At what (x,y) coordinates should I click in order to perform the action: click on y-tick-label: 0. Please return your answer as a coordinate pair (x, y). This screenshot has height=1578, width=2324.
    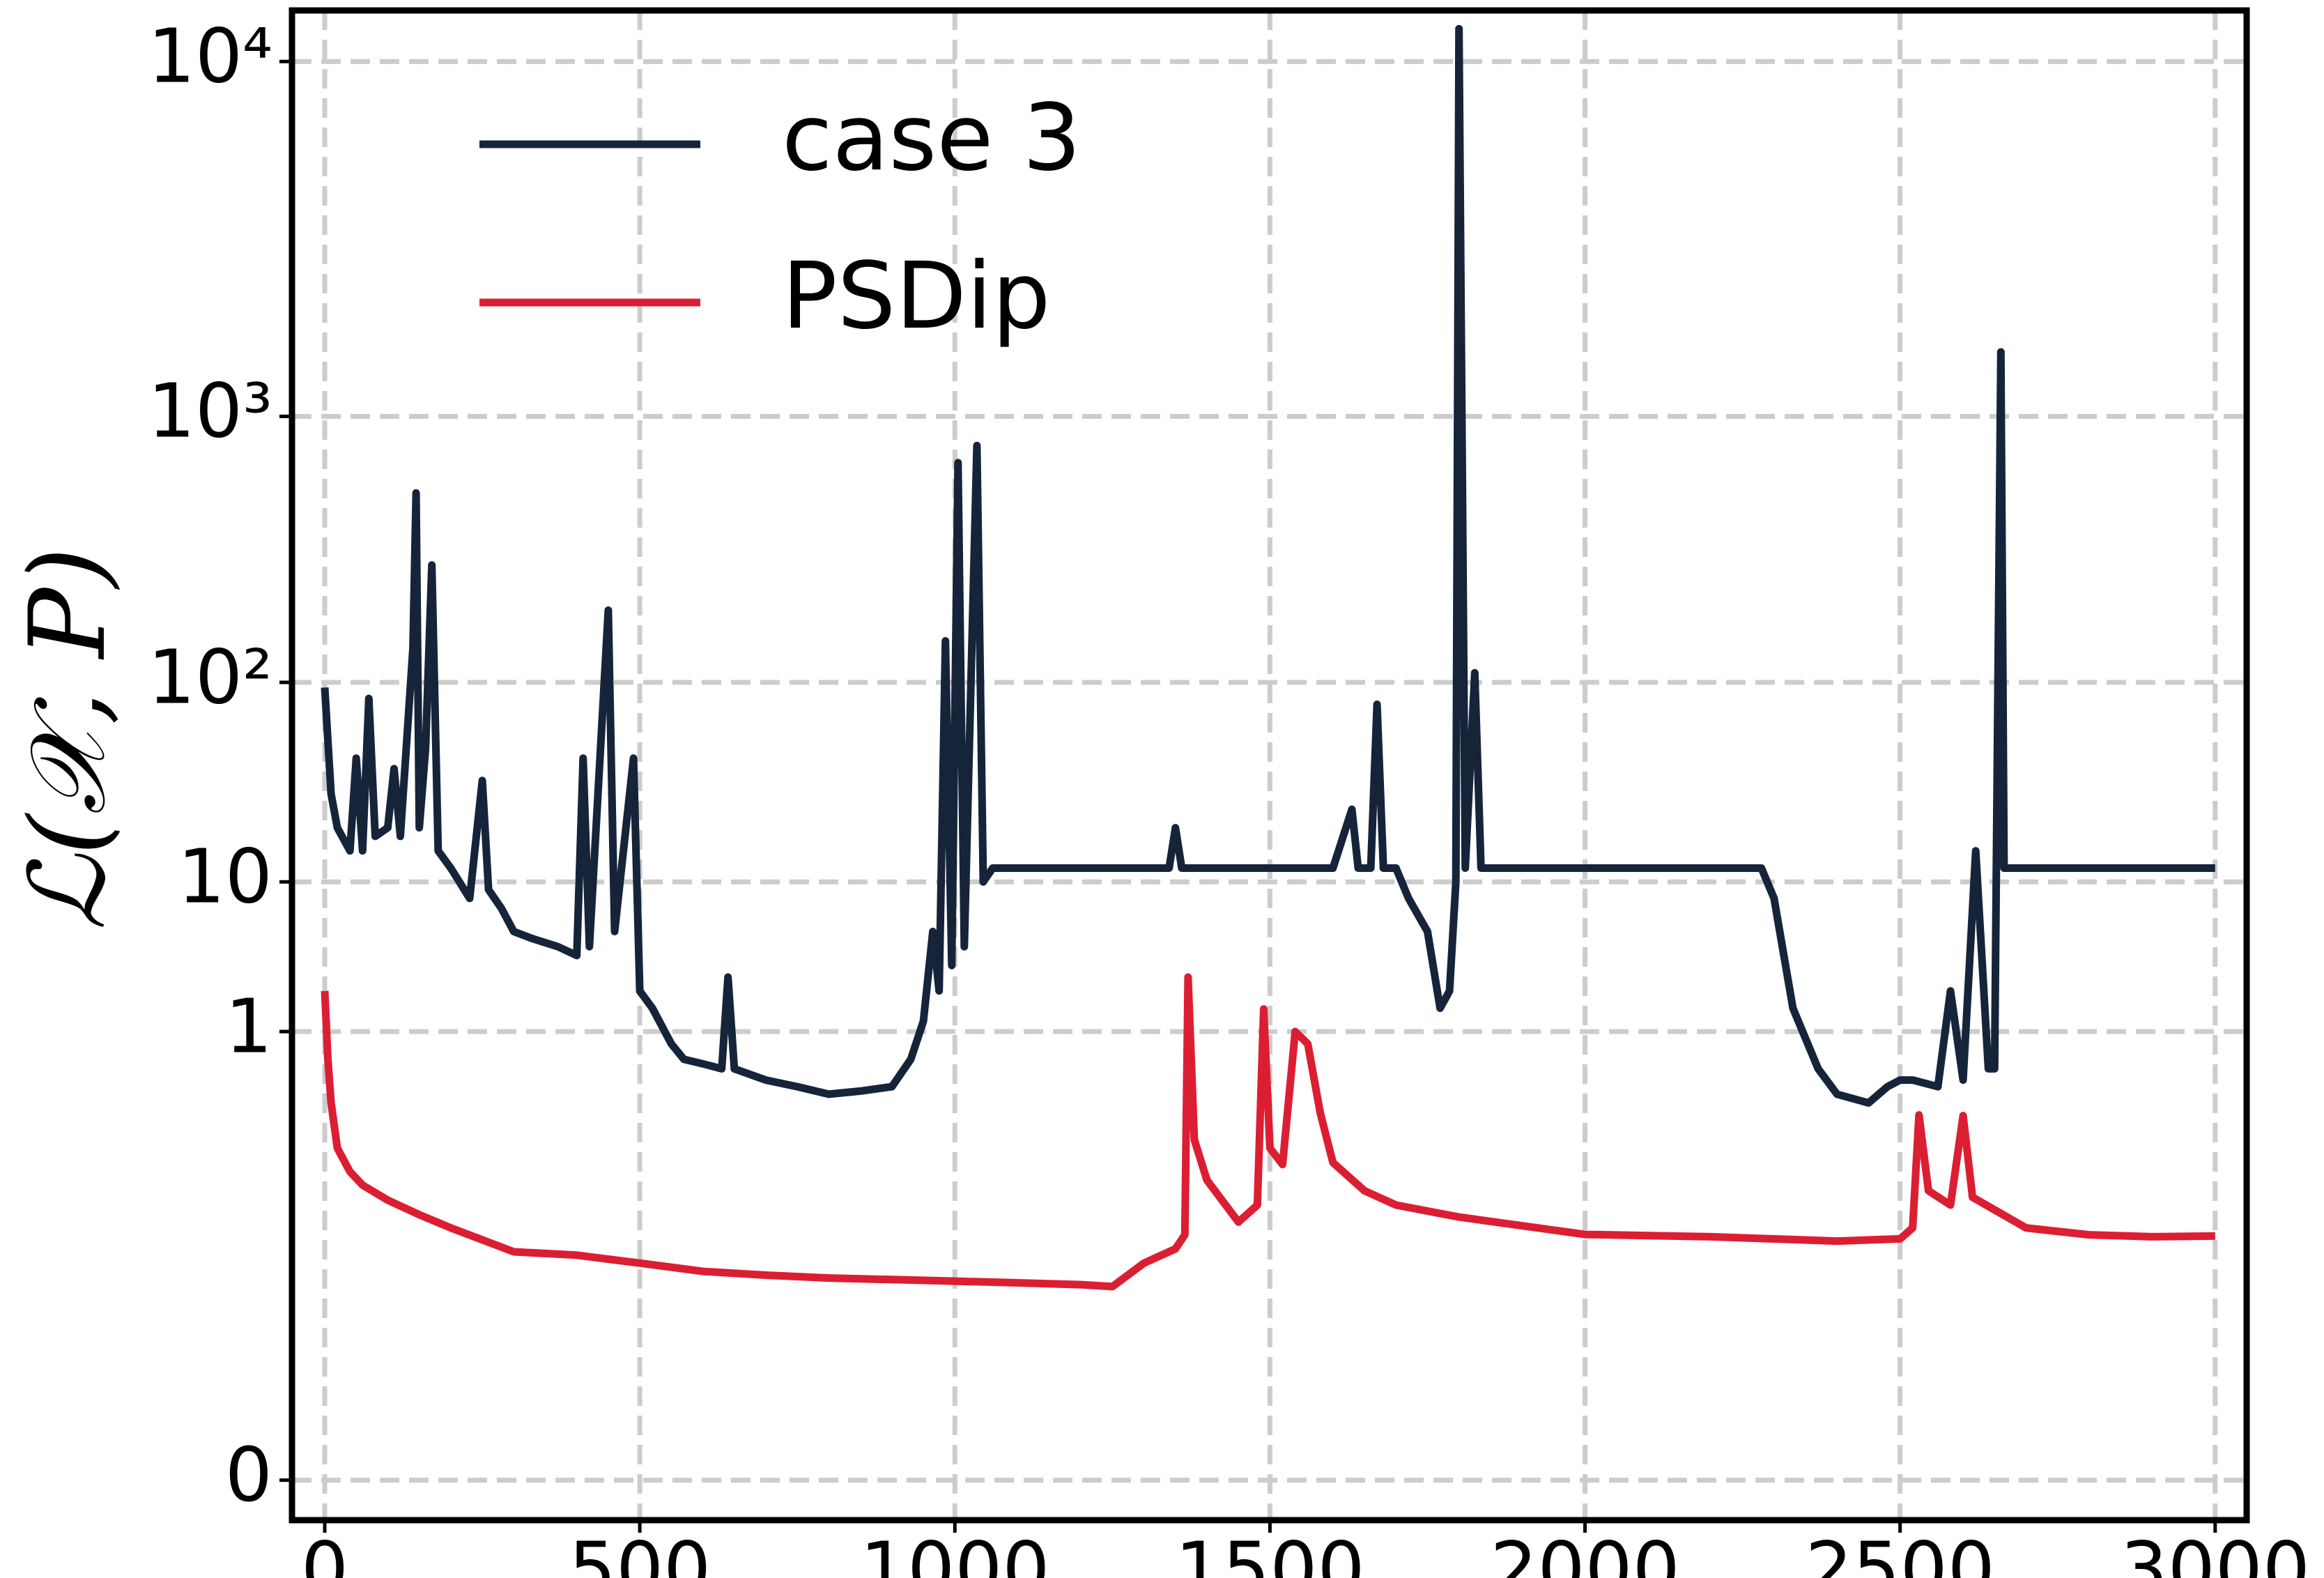
    Looking at the image, I should click on (248, 1475).